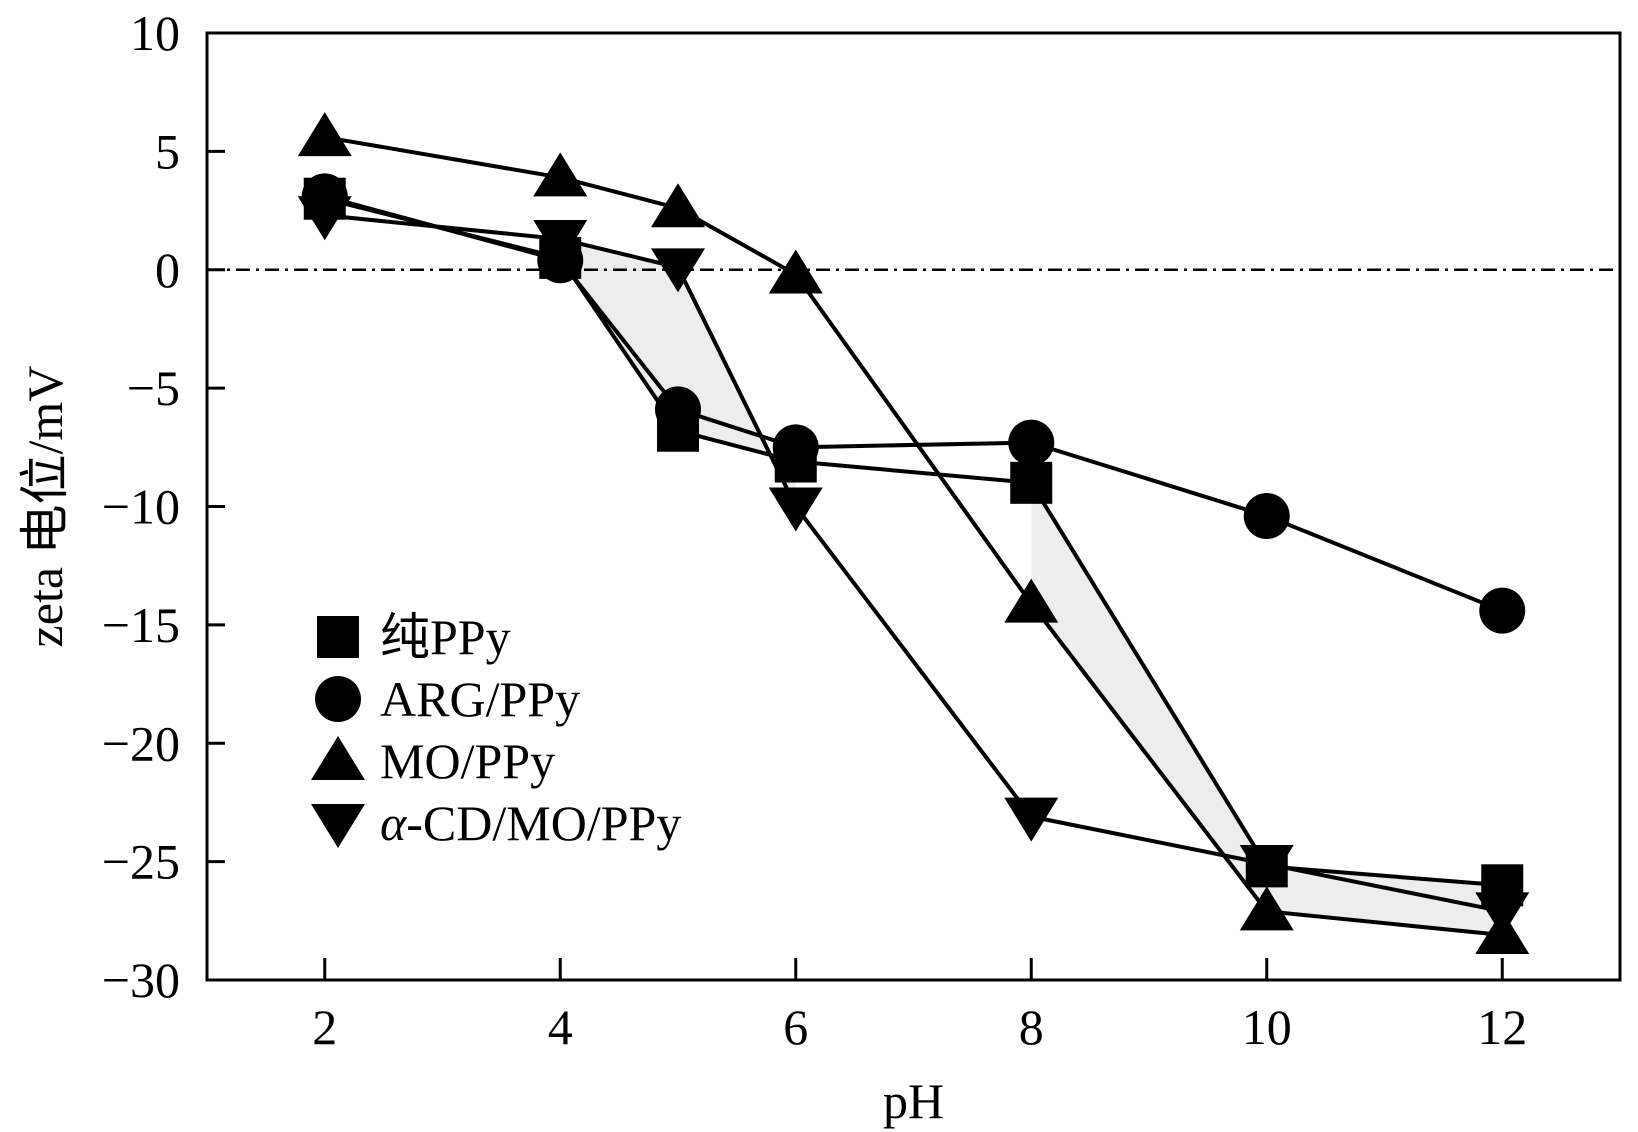 The width and height of the screenshot is (1638, 1132). I want to click on y-tick-label: −10, so click(141, 507).